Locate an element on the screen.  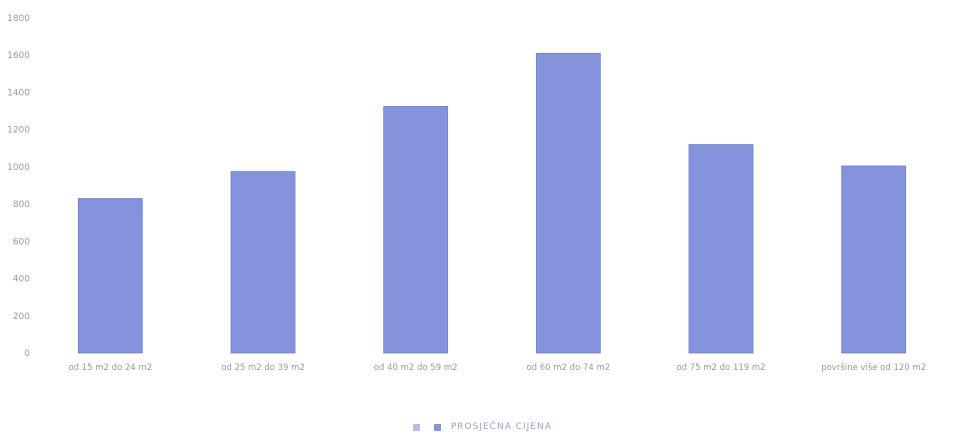
y-tick-label: 1200 is located at coordinates (18, 131).